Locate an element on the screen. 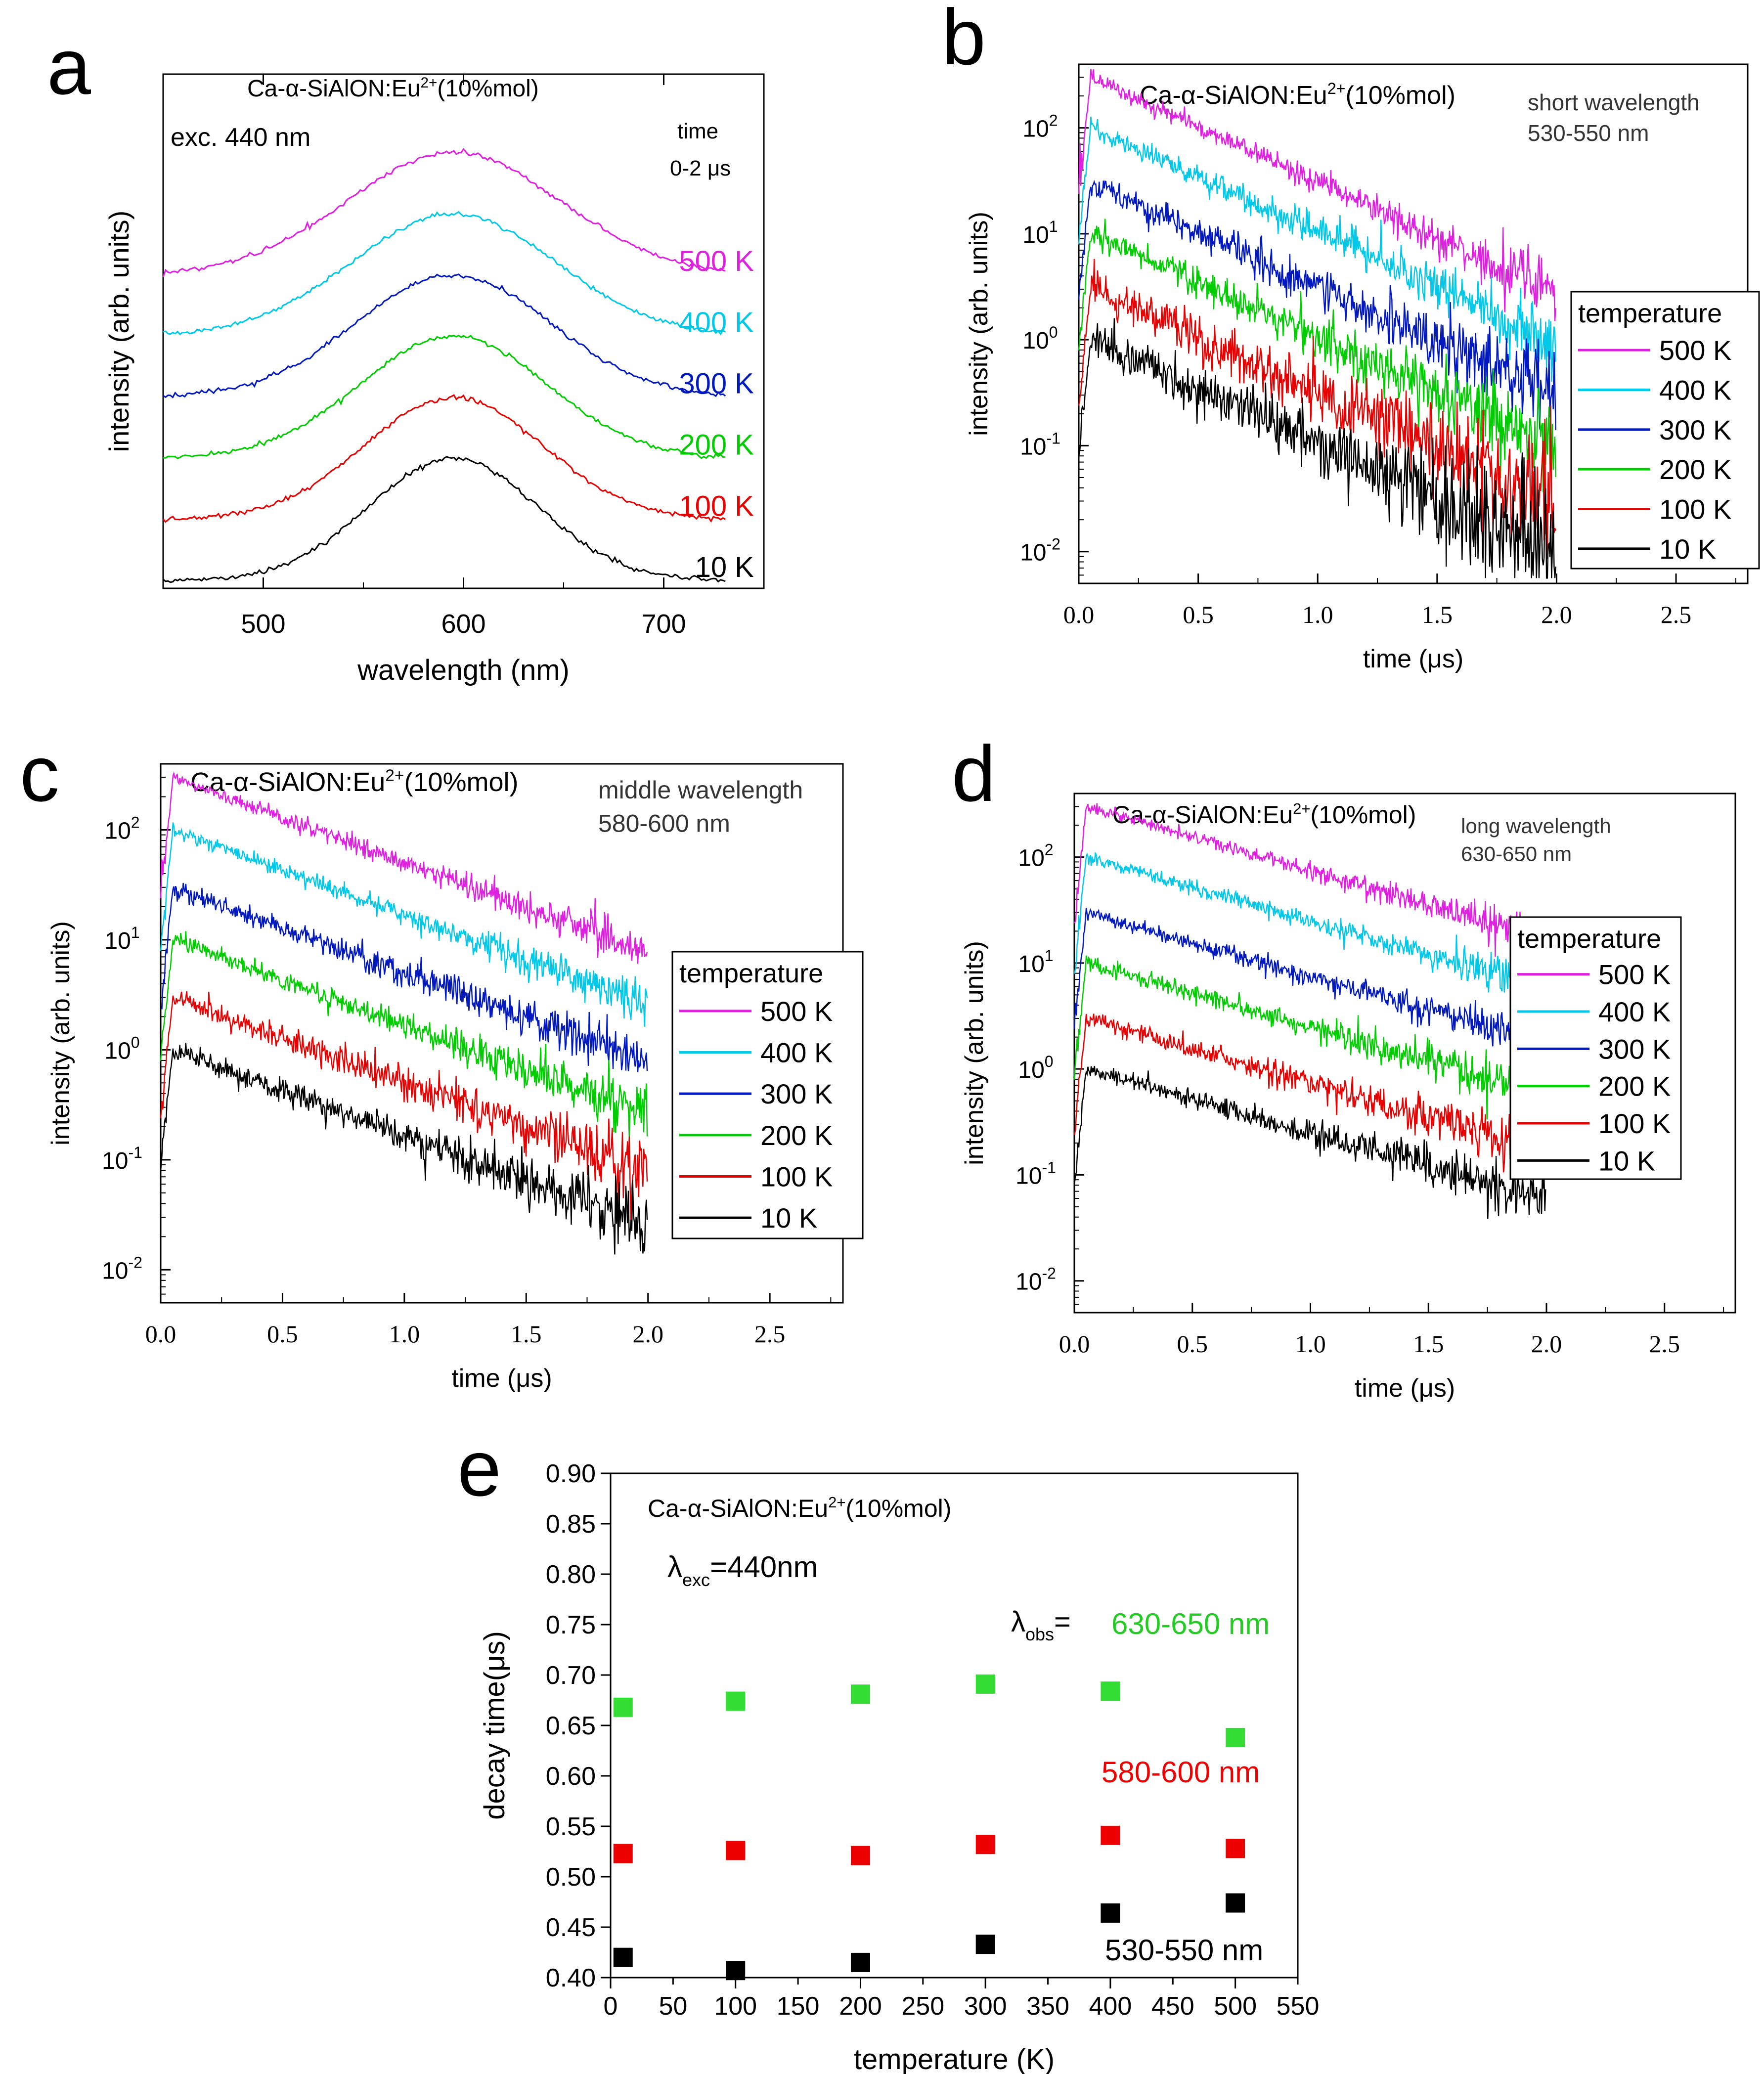 The width and height of the screenshot is (1764, 2074). series-line-300K is located at coordinates (445, 336).